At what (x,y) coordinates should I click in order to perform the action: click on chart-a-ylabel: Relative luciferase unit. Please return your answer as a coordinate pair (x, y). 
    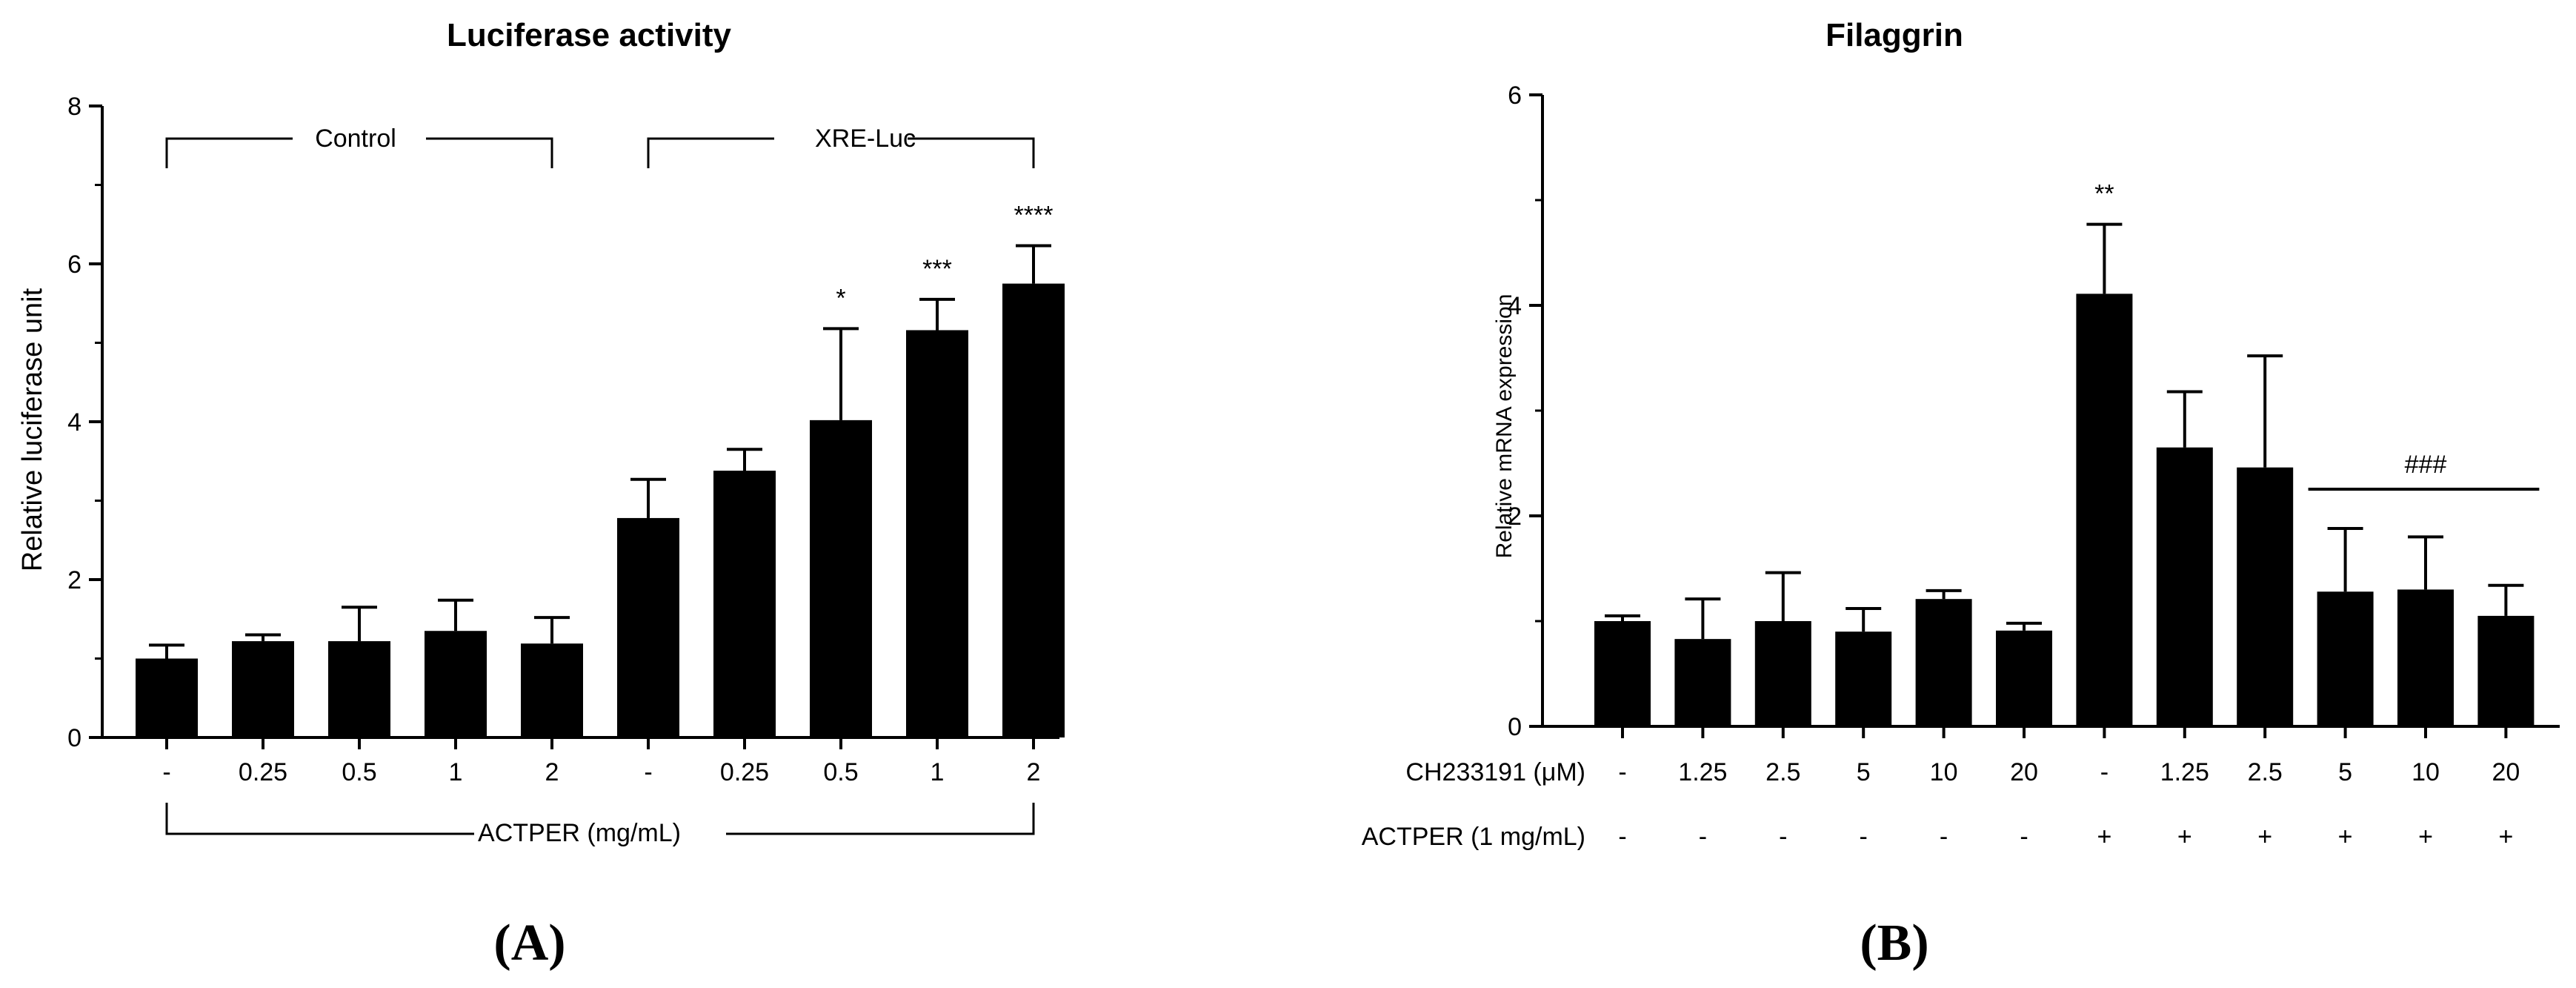
    Looking at the image, I should click on (32, 429).